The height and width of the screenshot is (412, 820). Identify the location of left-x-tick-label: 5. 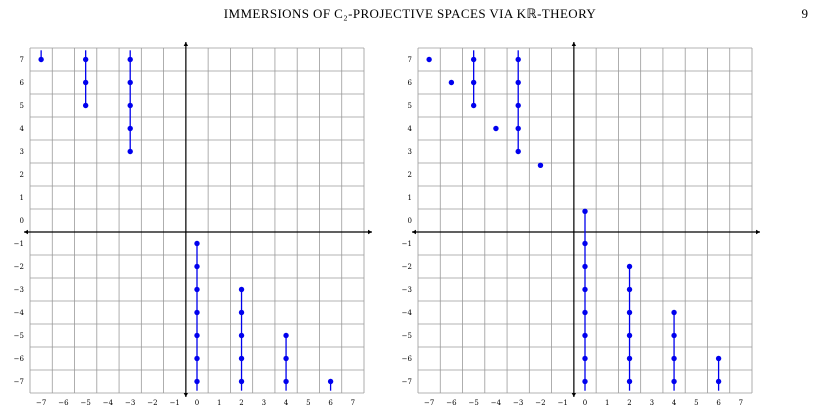
(308, 403).